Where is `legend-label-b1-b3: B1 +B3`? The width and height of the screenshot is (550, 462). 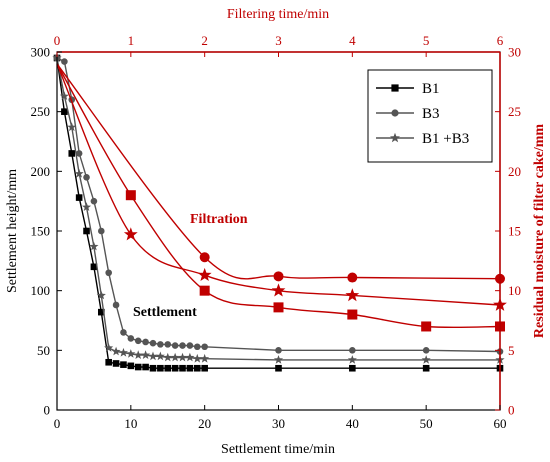 legend-label-b1-b3: B1 +B3 is located at coordinates (445, 139).